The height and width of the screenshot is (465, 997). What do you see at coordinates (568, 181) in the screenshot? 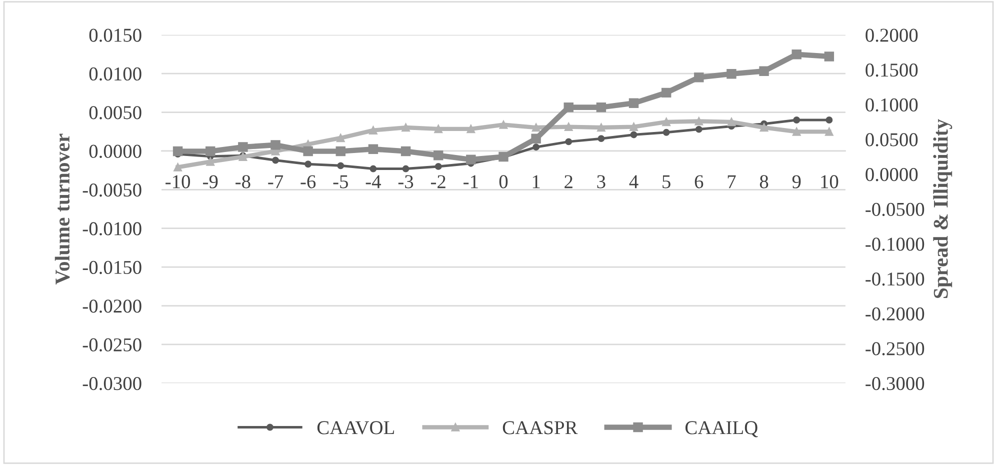
I see `x-tick-label: 2` at bounding box center [568, 181].